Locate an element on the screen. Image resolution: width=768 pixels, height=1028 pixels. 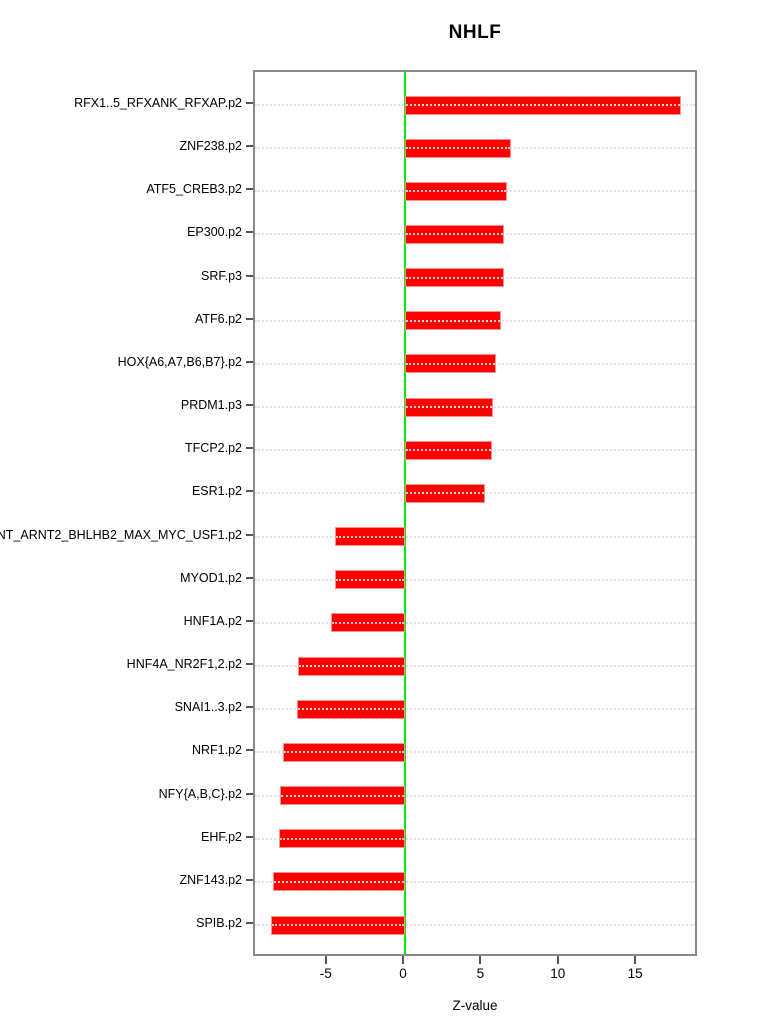
category-label: EP300.p2 is located at coordinates (214, 232).